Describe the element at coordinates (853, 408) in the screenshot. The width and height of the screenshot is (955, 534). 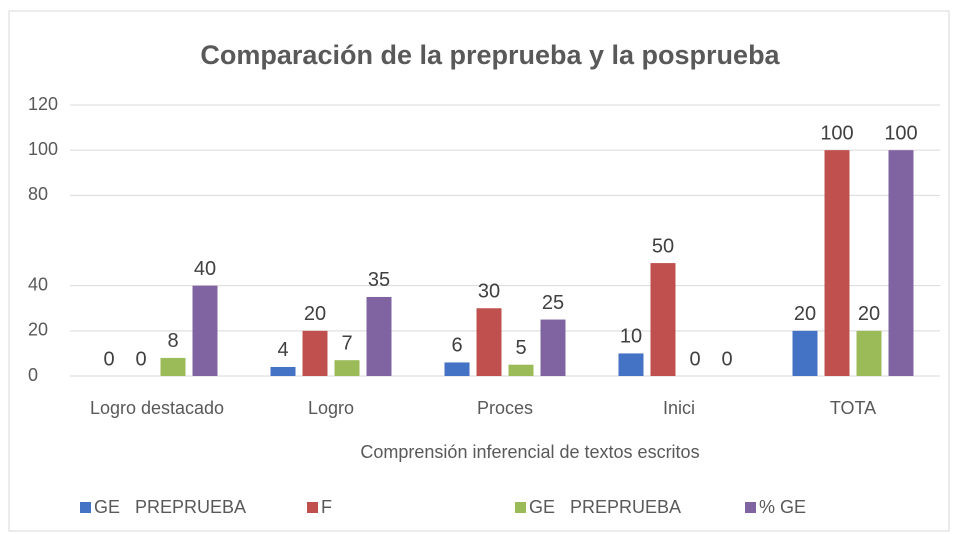
I see `x-tick-label: TOTA` at that location.